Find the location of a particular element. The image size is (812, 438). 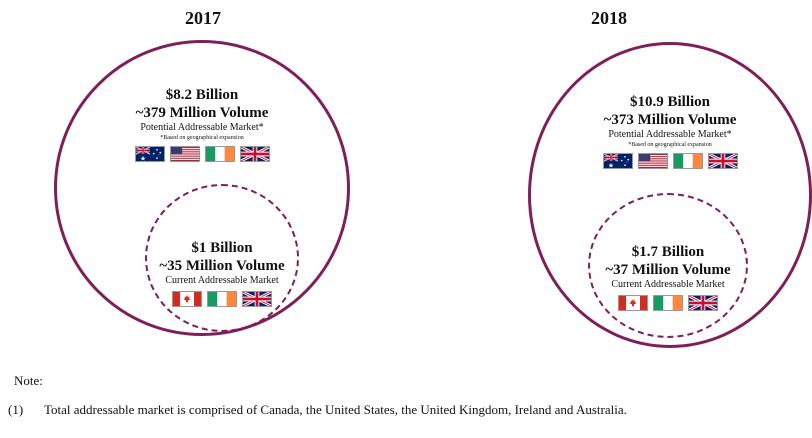

current-volume: ~35 Million Volume is located at coordinates (222, 266).